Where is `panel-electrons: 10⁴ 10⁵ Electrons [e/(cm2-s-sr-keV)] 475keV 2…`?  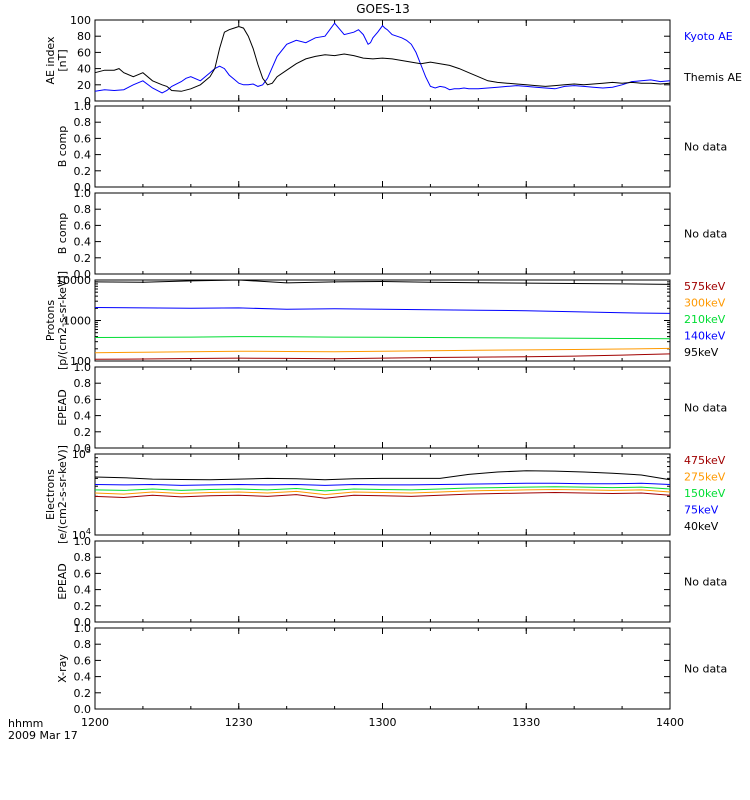 panel-electrons: 10⁴ 10⁵ Electrons [e/(cm2-s-sr-keV)] 475keV 2… is located at coordinates (385, 494).